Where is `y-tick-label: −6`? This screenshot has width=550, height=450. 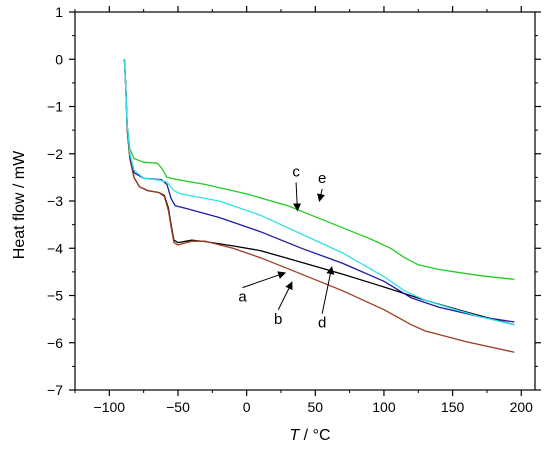
y-tick-label: −6 is located at coordinates (55, 343).